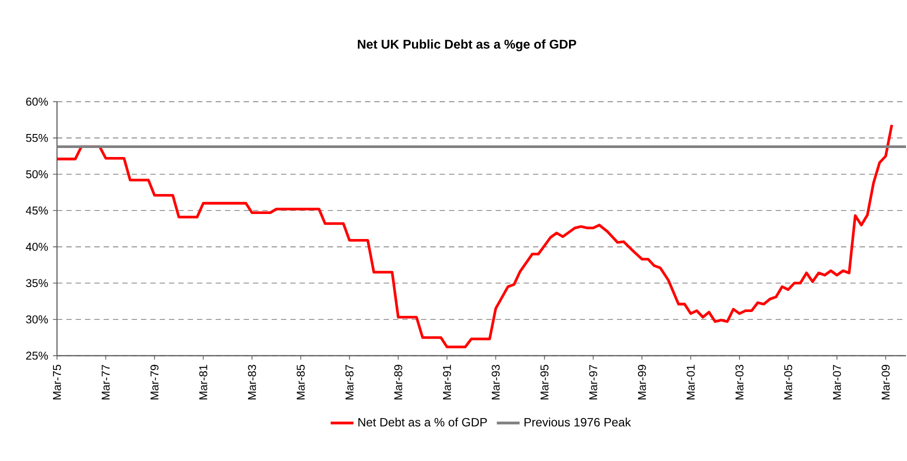  Describe the element at coordinates (544, 382) in the screenshot. I see `x-tick-label: Mar-95` at that location.